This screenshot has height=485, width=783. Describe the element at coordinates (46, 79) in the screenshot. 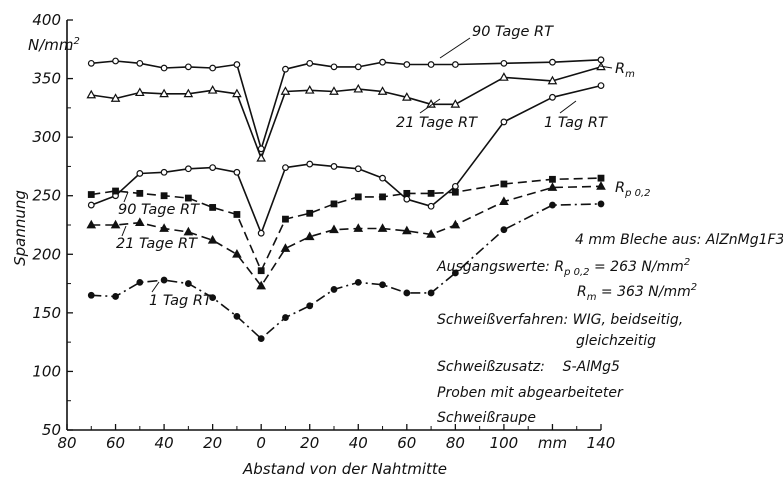

I see `y-tick-label: 350` at that location.